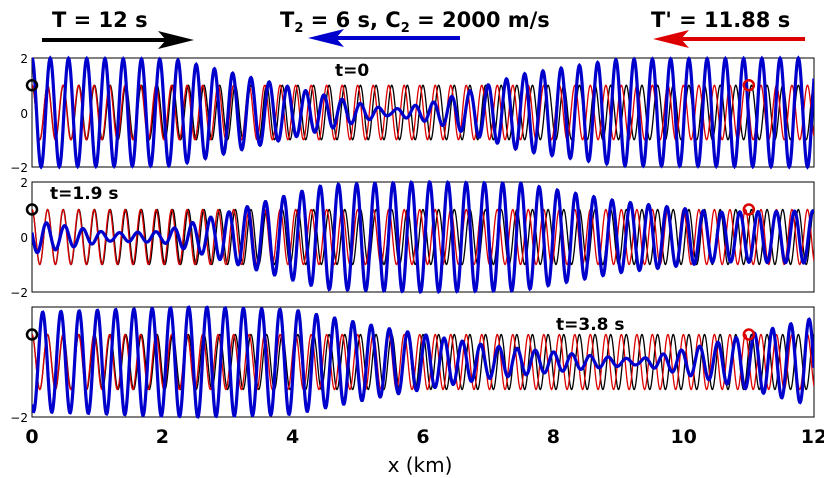  I want to click on series-line-red, so click(423, 112).